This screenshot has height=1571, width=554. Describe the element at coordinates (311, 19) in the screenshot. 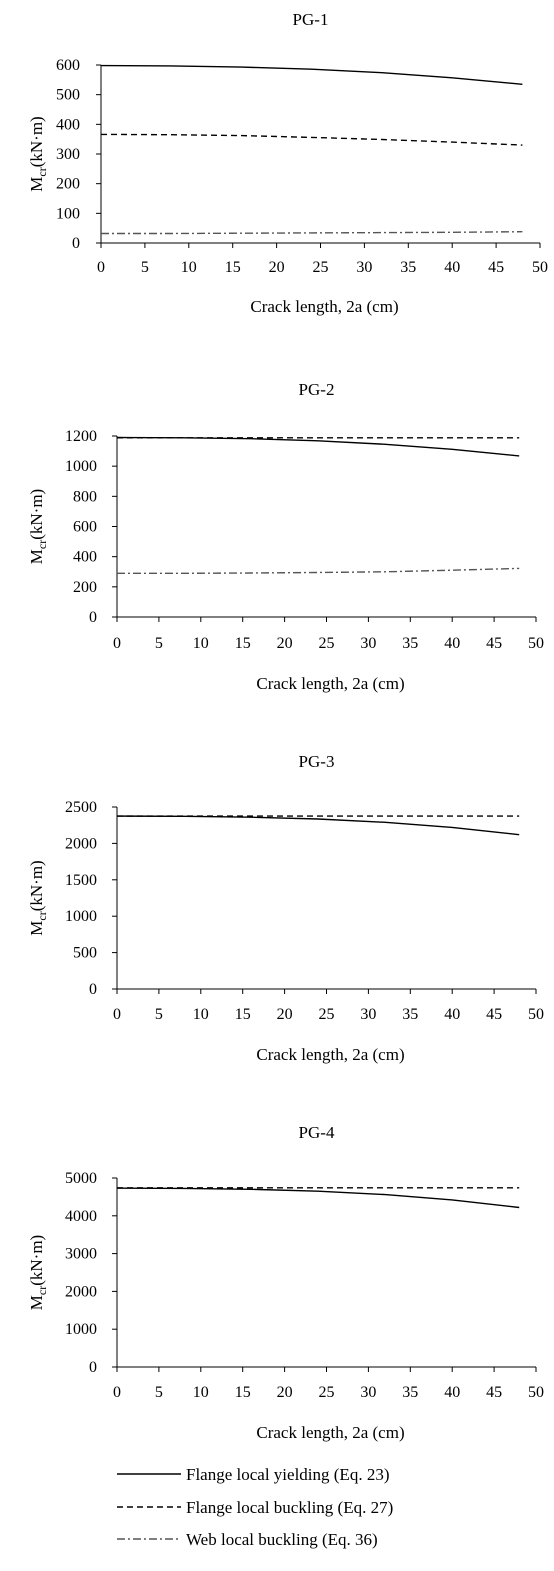

I see `chart-title: PG-1` at that location.